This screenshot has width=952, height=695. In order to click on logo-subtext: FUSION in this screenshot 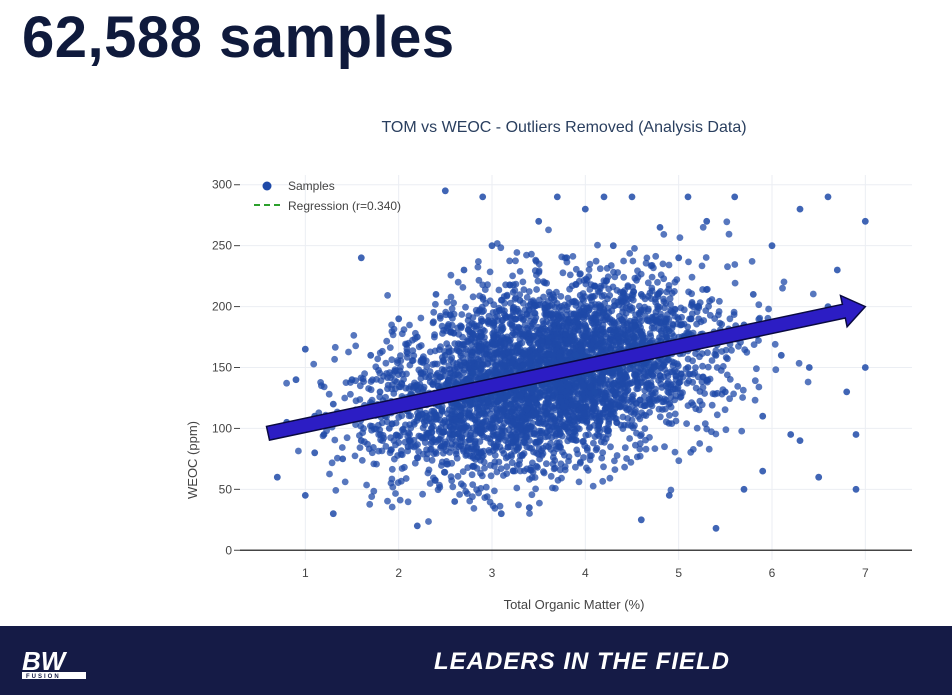, I will do `click(43, 677)`.